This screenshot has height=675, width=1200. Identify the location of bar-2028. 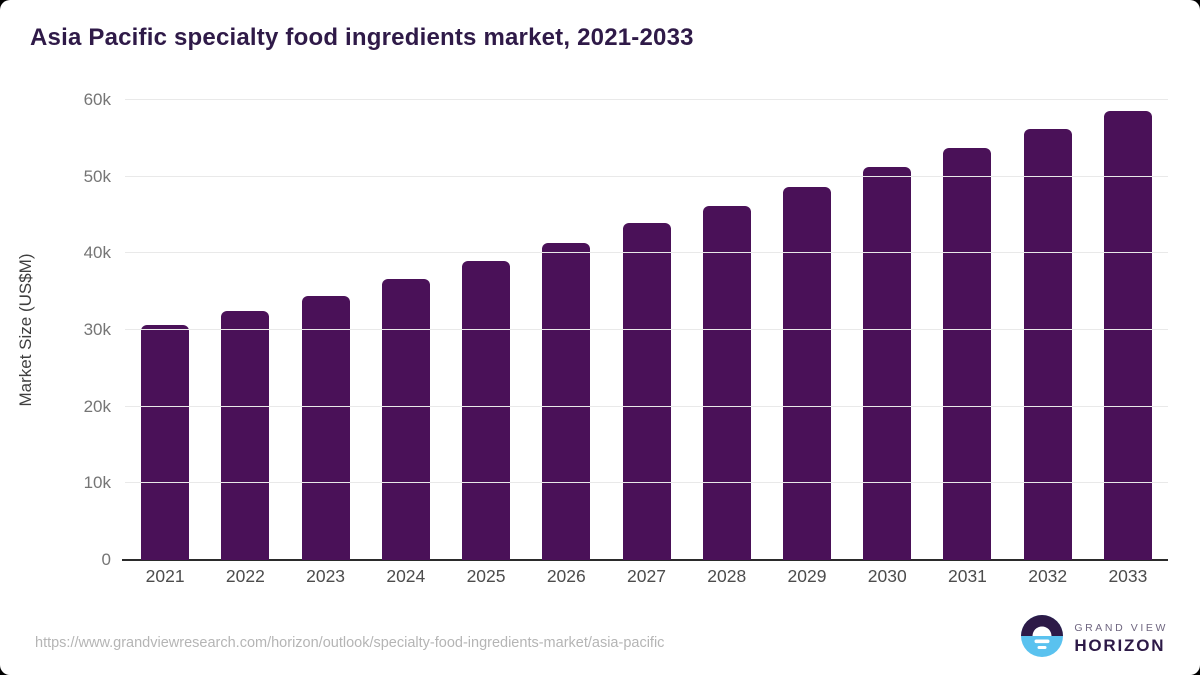
(726, 382).